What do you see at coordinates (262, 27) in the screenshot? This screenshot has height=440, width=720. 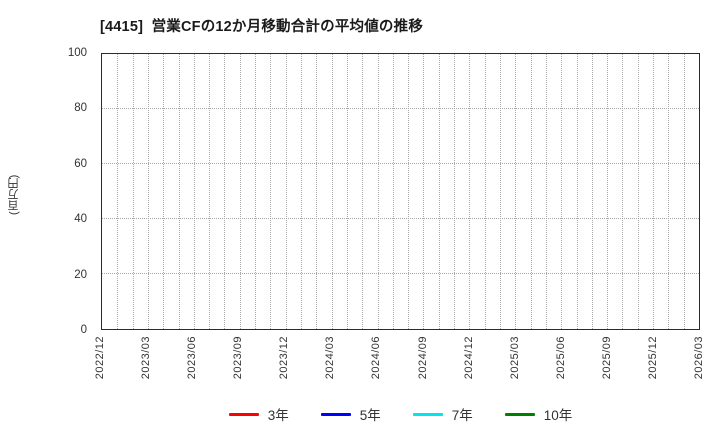 I see `chart-title: [4415] 営業CFの12か月移動合計の平均値の推移` at bounding box center [262, 27].